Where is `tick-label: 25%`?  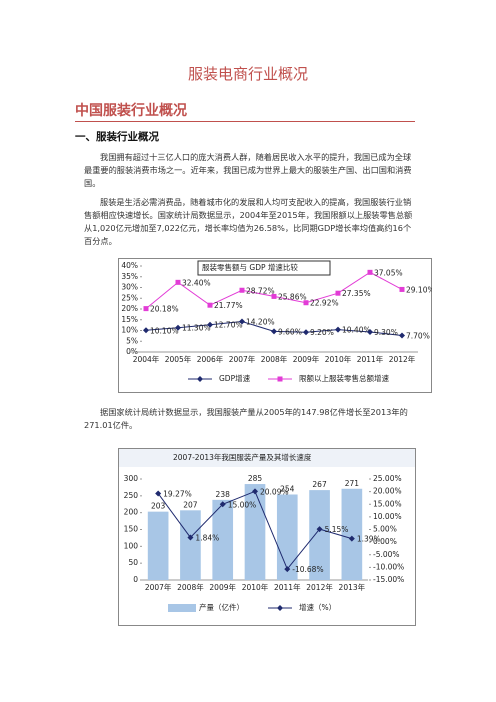 tick-label: 25% is located at coordinates (129, 297).